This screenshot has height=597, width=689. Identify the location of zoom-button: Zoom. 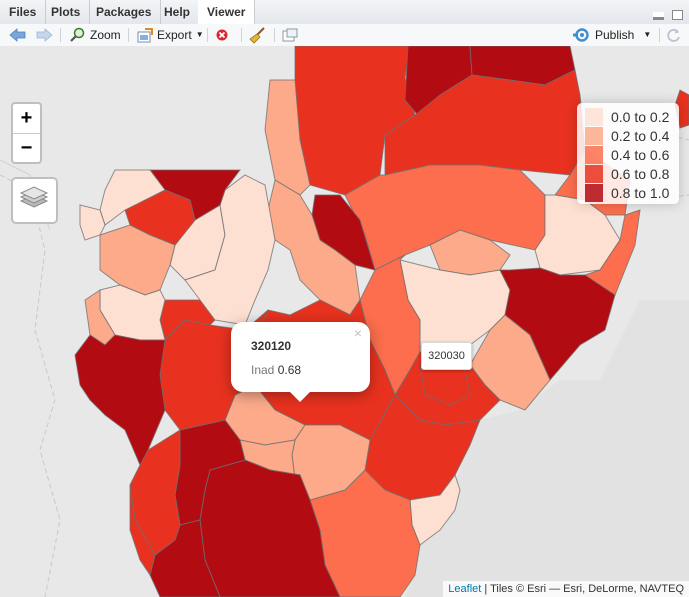
(95, 35).